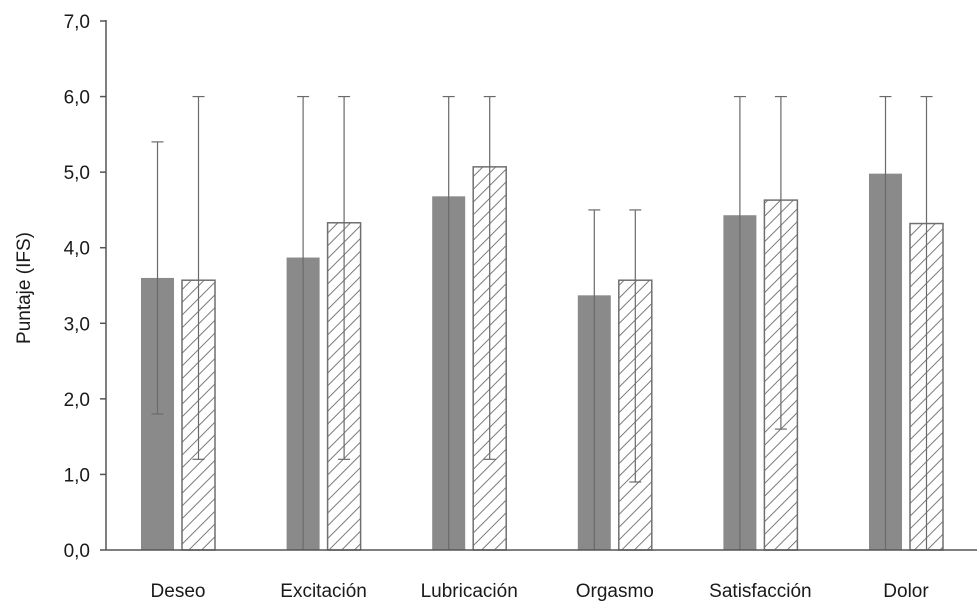  What do you see at coordinates (77, 249) in the screenshot?
I see `y-tick-label: 4,0` at bounding box center [77, 249].